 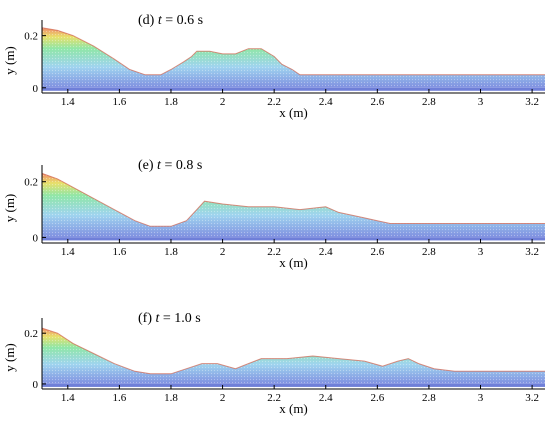 I want to click on panel-time-label: (e) t = 0.8 s, so click(x=170, y=165).